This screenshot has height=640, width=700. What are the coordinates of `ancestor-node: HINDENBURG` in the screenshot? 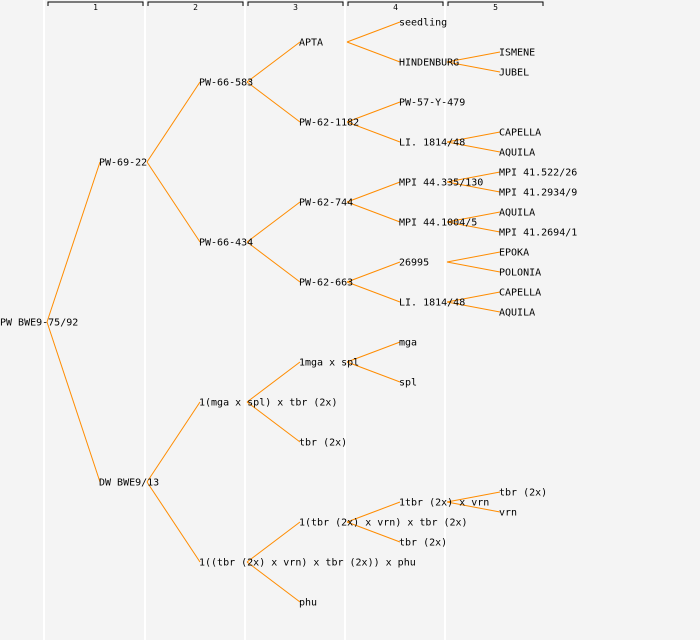 It's located at (429, 63).